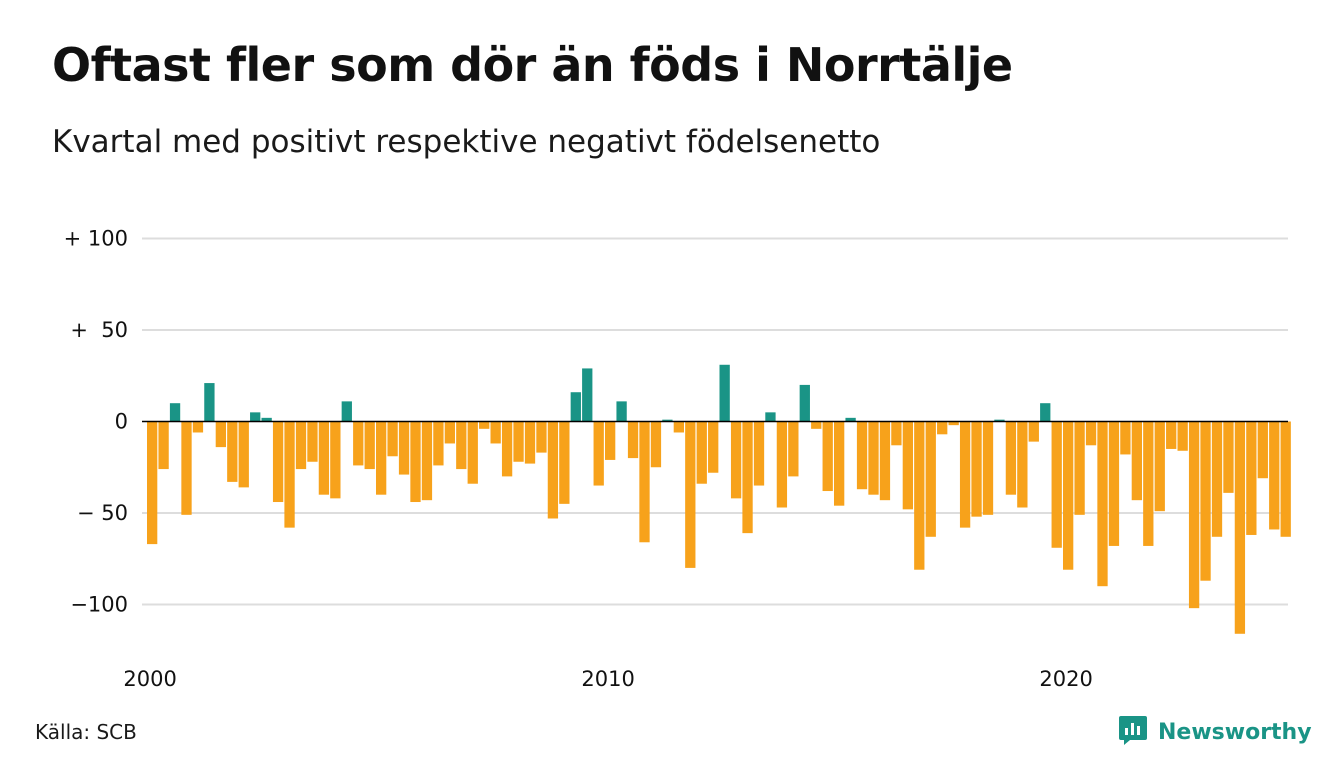 The height and width of the screenshot is (780, 1340). Describe the element at coordinates (415, 462) in the screenshot. I see `bar-q24` at that location.